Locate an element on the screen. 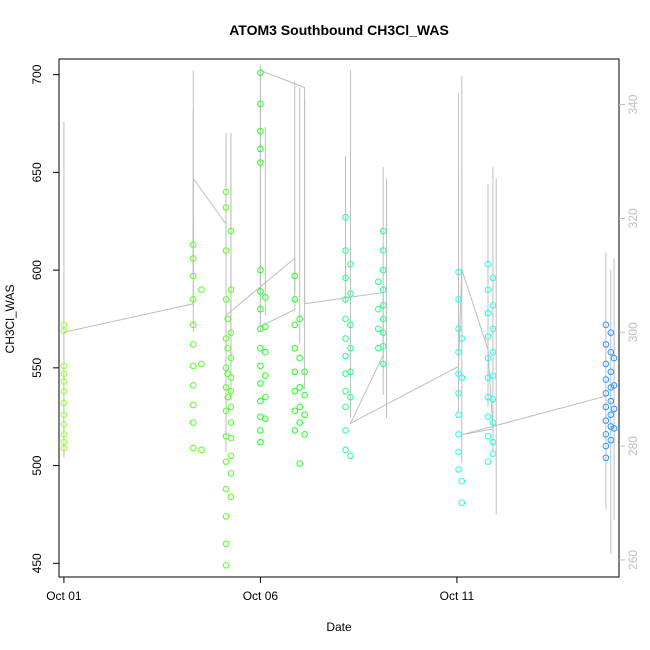  y-tick-label: 700 is located at coordinates (37, 74).